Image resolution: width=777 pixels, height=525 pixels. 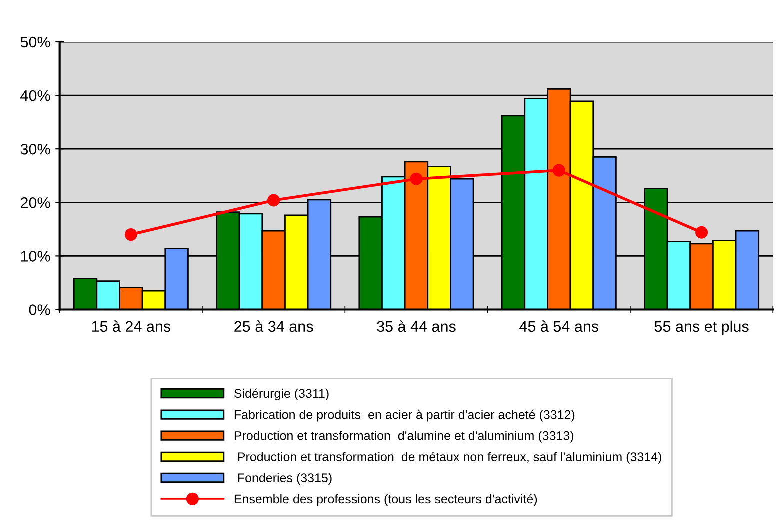 What do you see at coordinates (35, 96) in the screenshot?
I see `y-tick-label: 40%` at bounding box center [35, 96].